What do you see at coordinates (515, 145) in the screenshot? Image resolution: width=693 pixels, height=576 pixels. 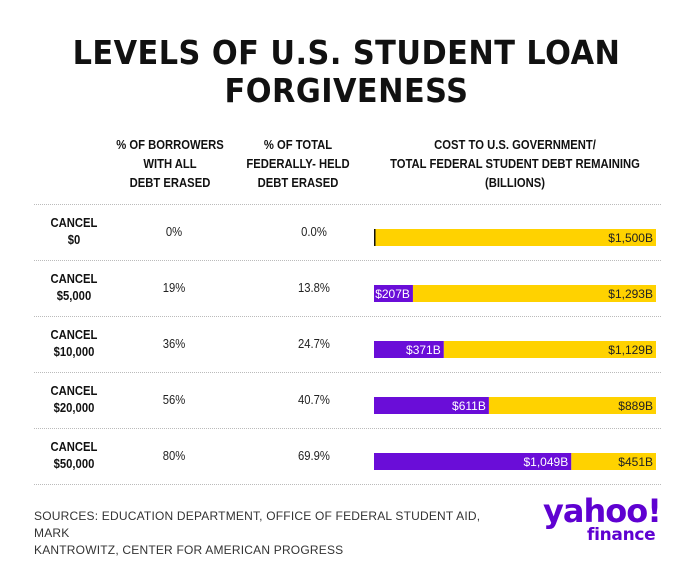 I see `header-cost-line1: COST TO U.S. GOVERNMENT/` at bounding box center [515, 145].